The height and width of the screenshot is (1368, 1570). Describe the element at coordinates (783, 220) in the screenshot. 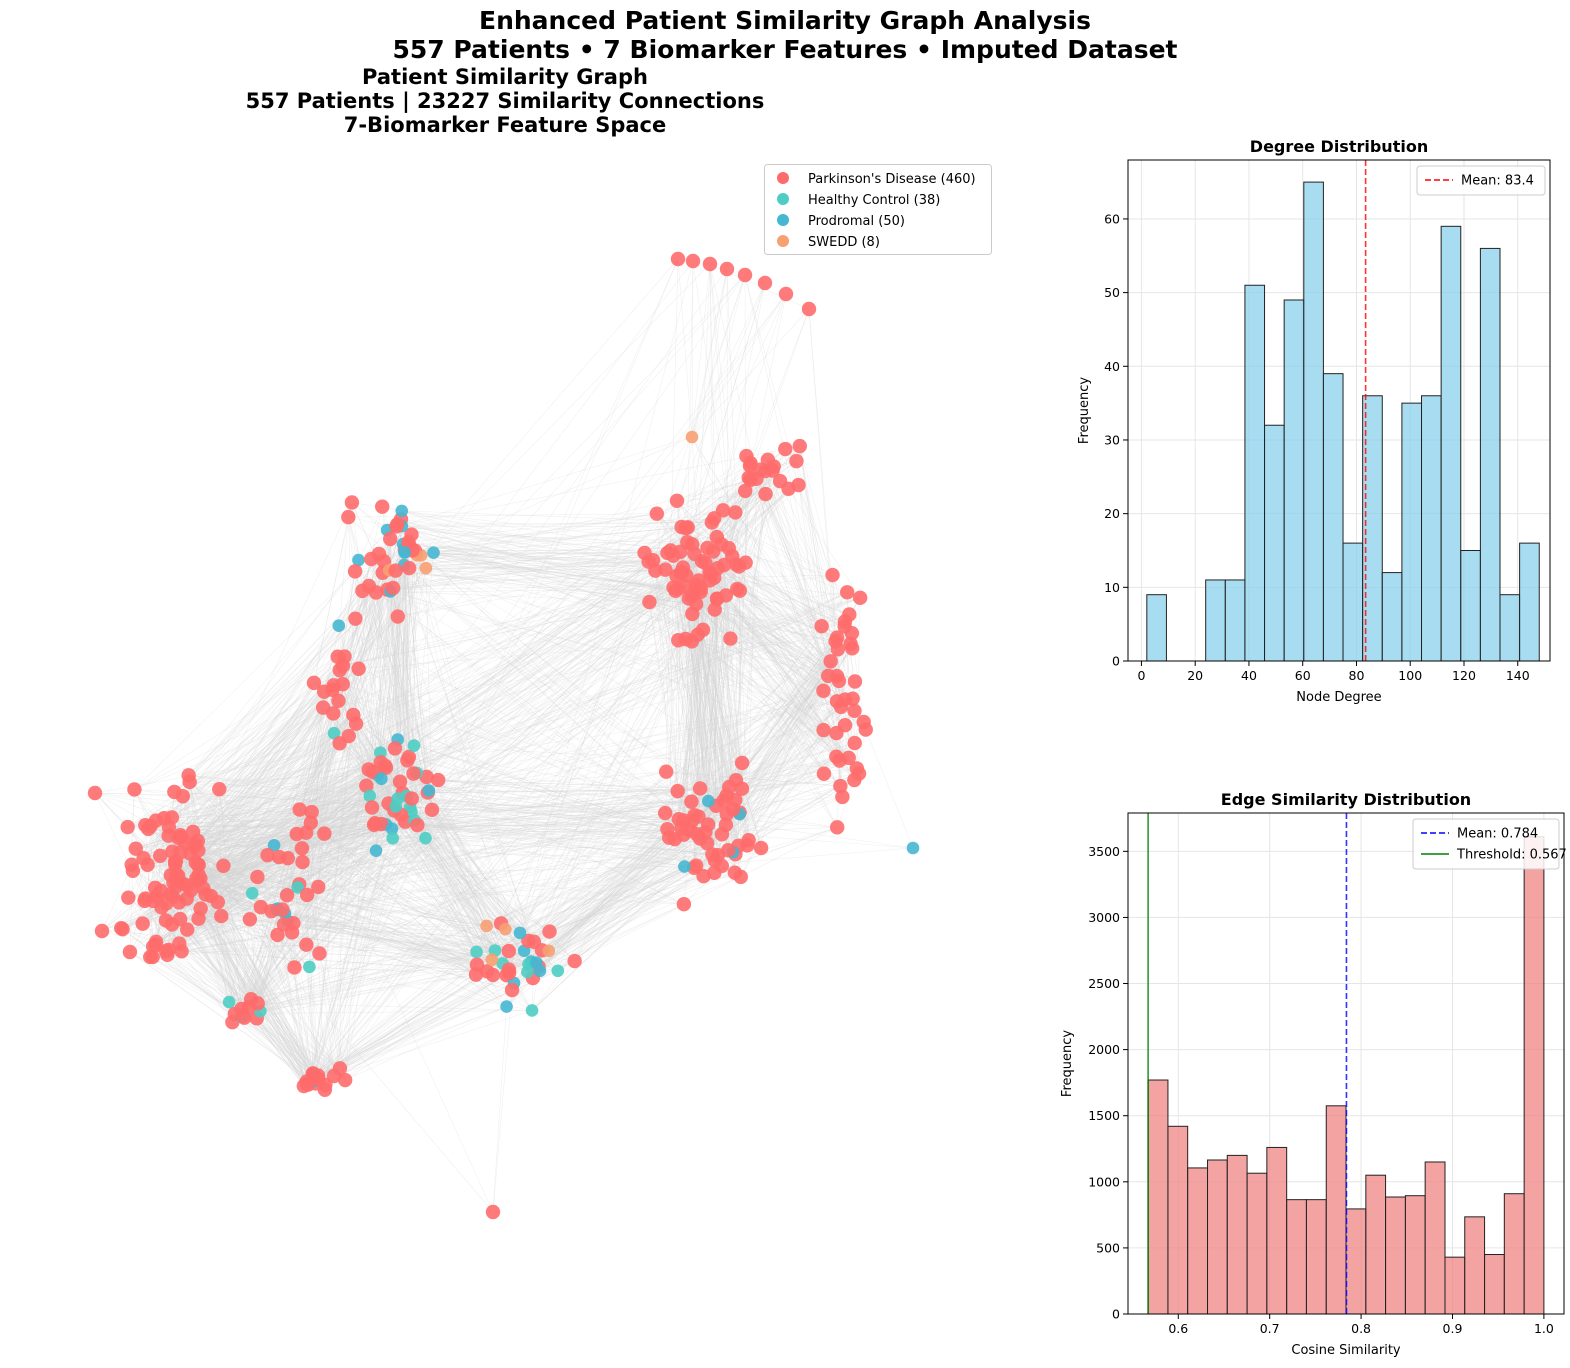

I see `legend-marker-prodromal` at that location.